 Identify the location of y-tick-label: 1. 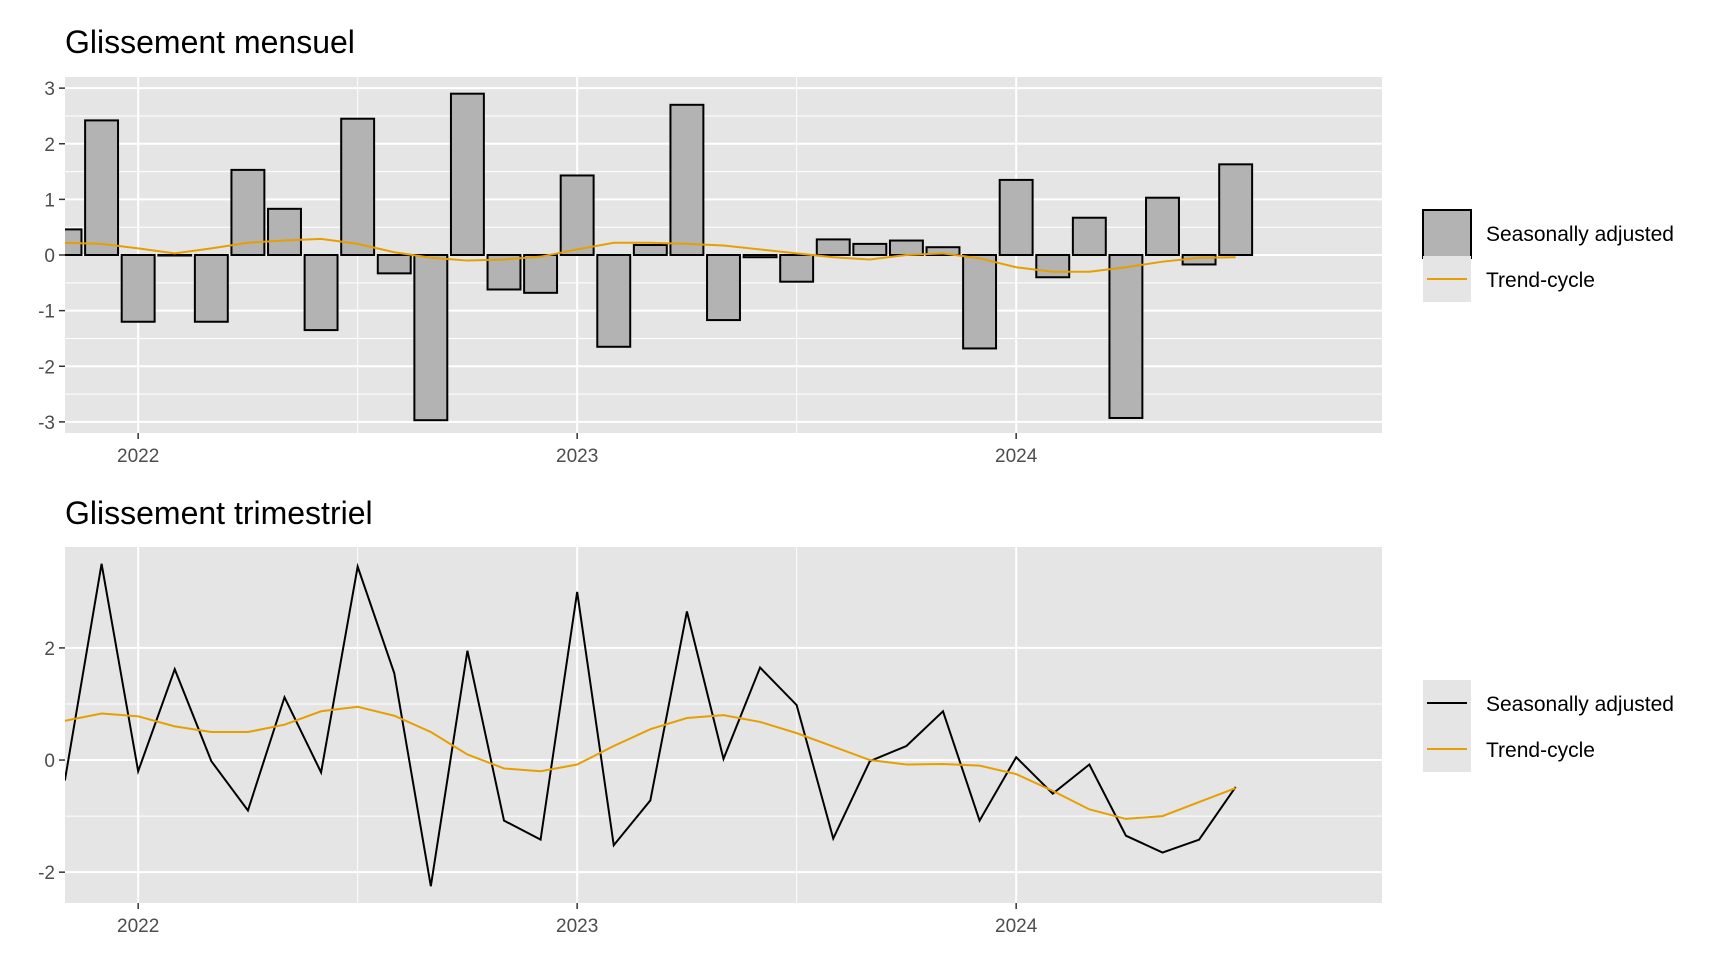
(49, 200).